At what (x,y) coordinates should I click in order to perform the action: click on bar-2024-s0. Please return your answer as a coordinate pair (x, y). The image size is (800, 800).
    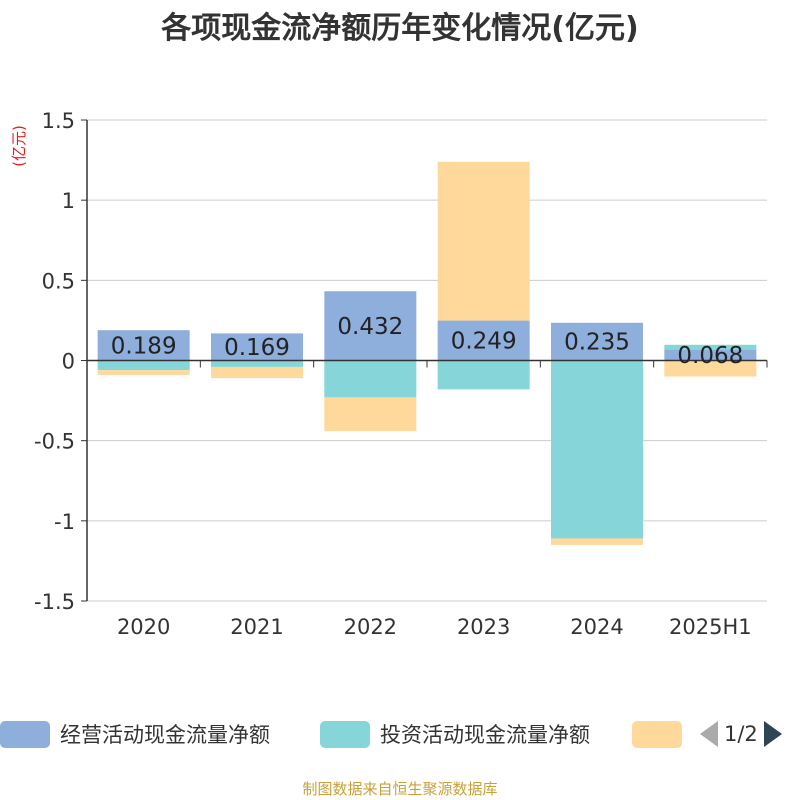
    Looking at the image, I should click on (597, 341).